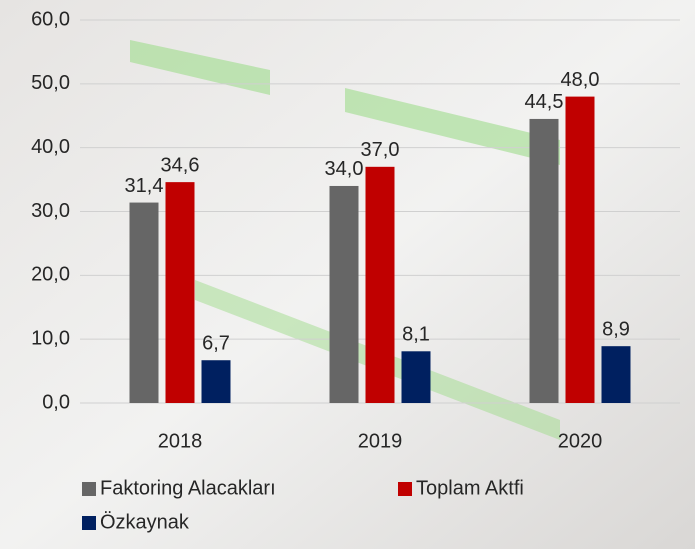 This screenshot has height=549, width=695. What do you see at coordinates (580, 80) in the screenshot?
I see `data-label: 48,0` at bounding box center [580, 80].